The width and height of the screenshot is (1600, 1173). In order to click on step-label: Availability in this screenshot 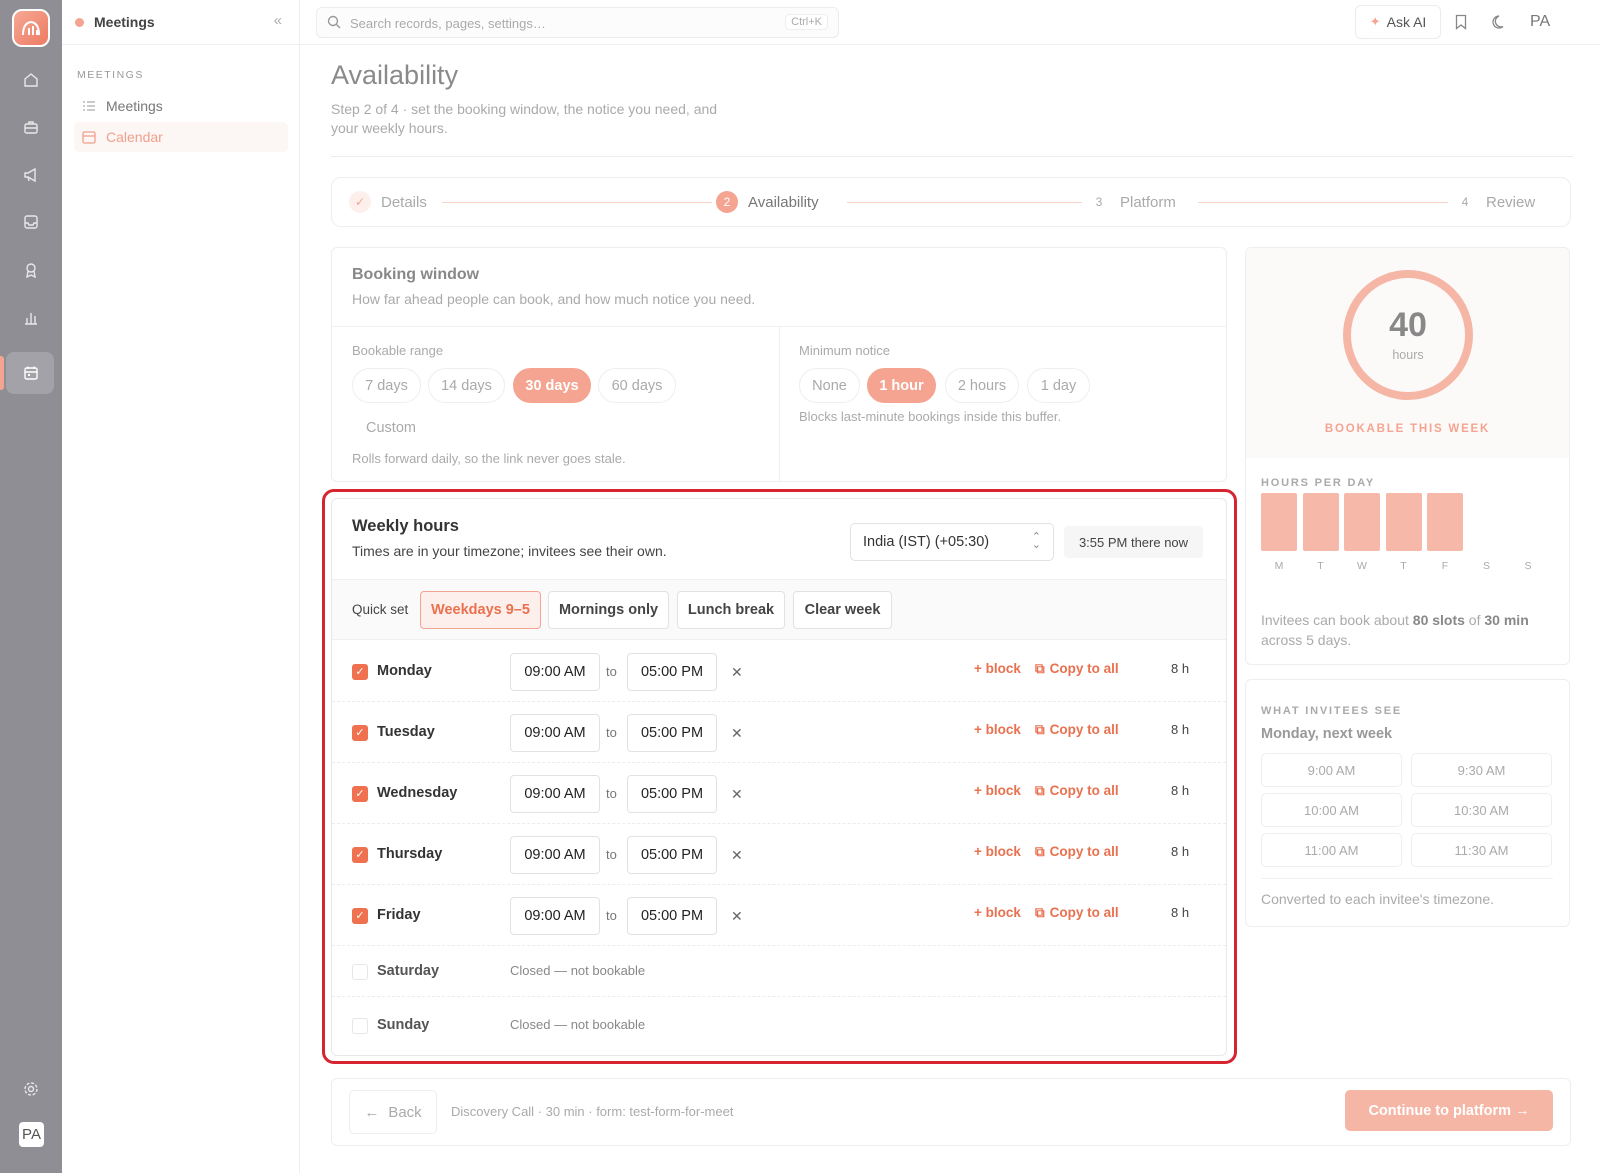, I will do `click(783, 202)`.